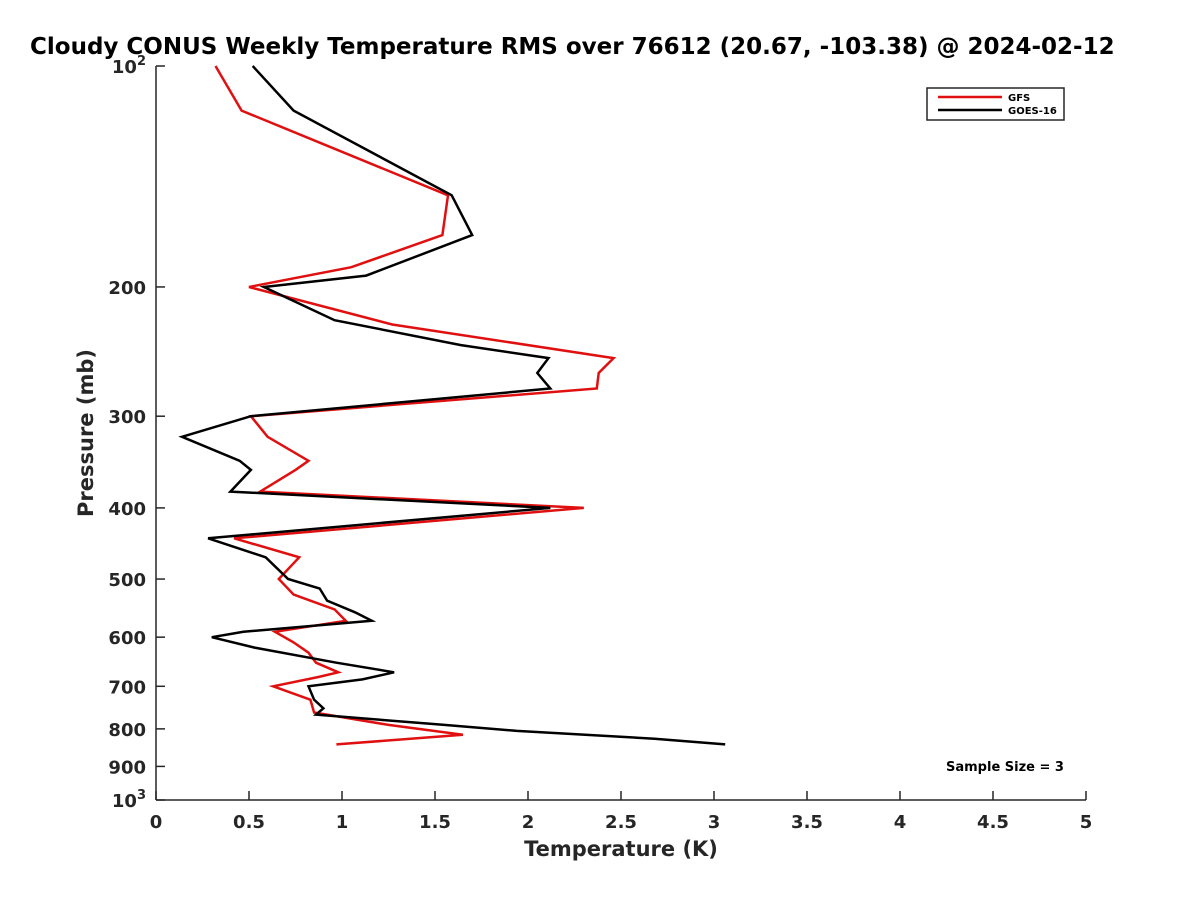  What do you see at coordinates (156, 822) in the screenshot?
I see `x-tick-label: 0` at bounding box center [156, 822].